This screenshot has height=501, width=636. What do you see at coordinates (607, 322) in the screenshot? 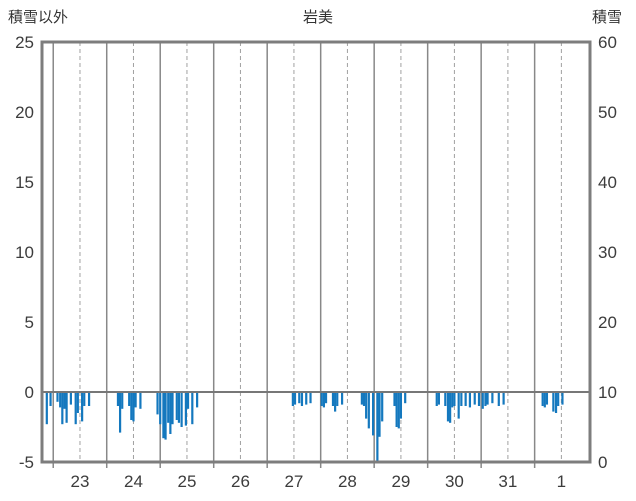
I see `right-tick-label: 20` at bounding box center [607, 322].